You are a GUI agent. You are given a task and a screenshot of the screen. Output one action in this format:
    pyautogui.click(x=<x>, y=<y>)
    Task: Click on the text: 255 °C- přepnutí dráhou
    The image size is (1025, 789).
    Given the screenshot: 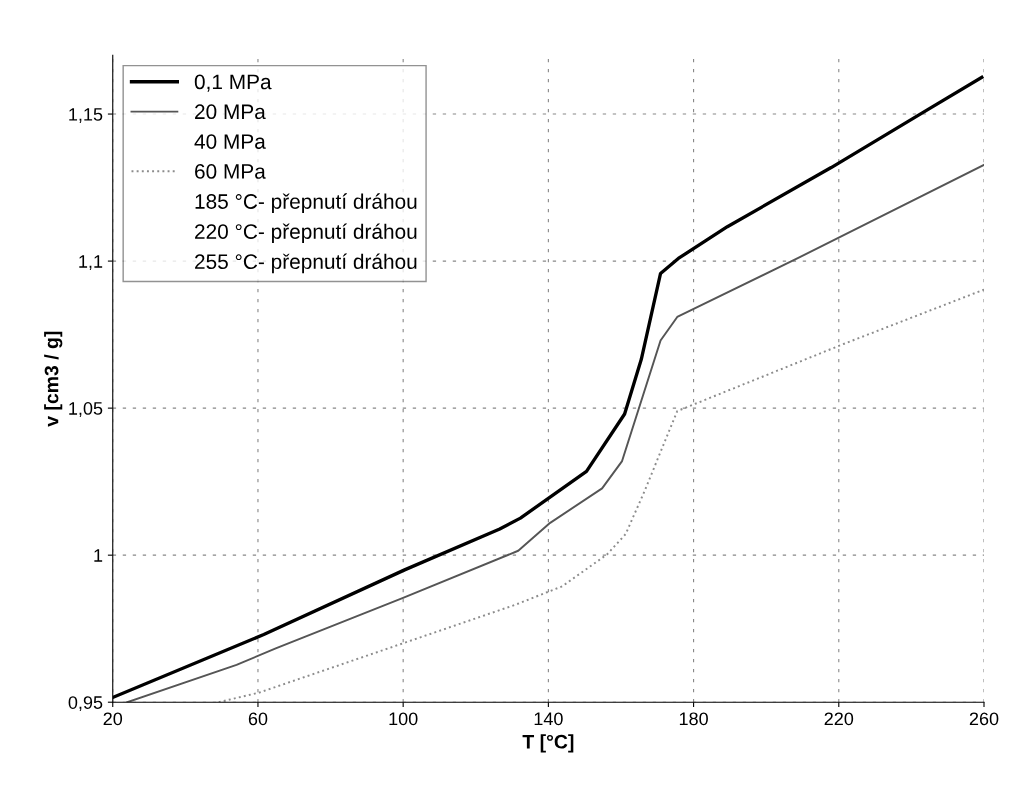 What is the action you would take?
    pyautogui.click(x=306, y=263)
    